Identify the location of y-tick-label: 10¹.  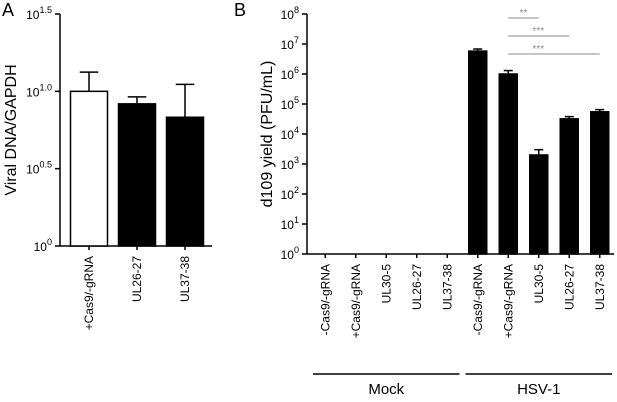
(290, 223).